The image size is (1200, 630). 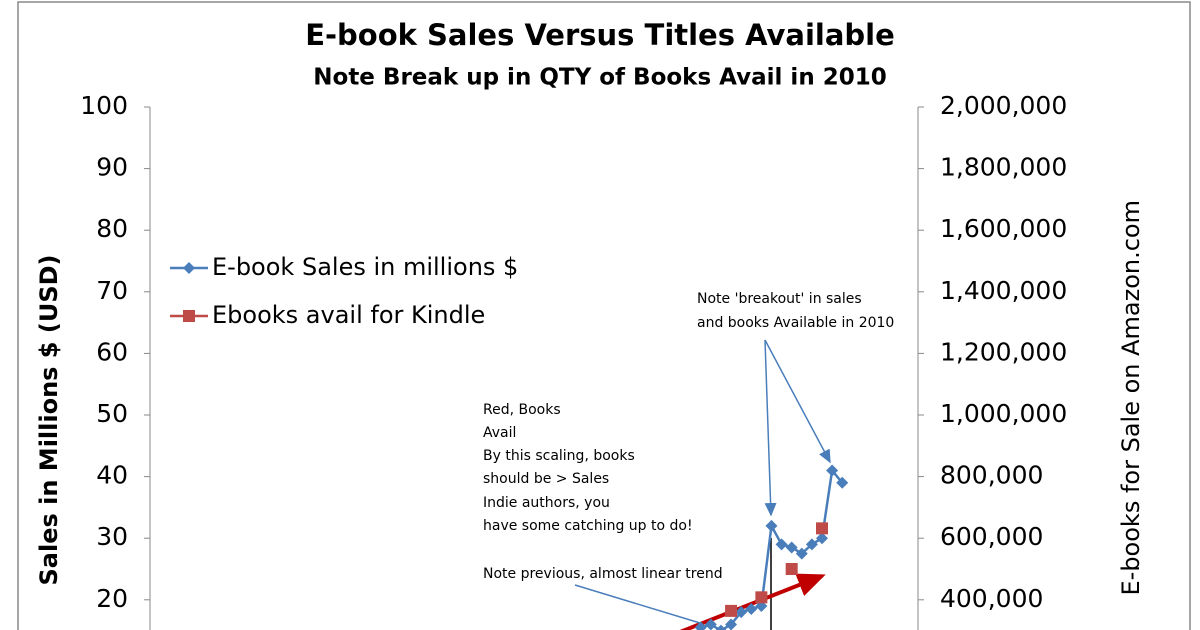 What do you see at coordinates (991, 598) in the screenshot?
I see `y2-tick-label: 400,000` at bounding box center [991, 598].